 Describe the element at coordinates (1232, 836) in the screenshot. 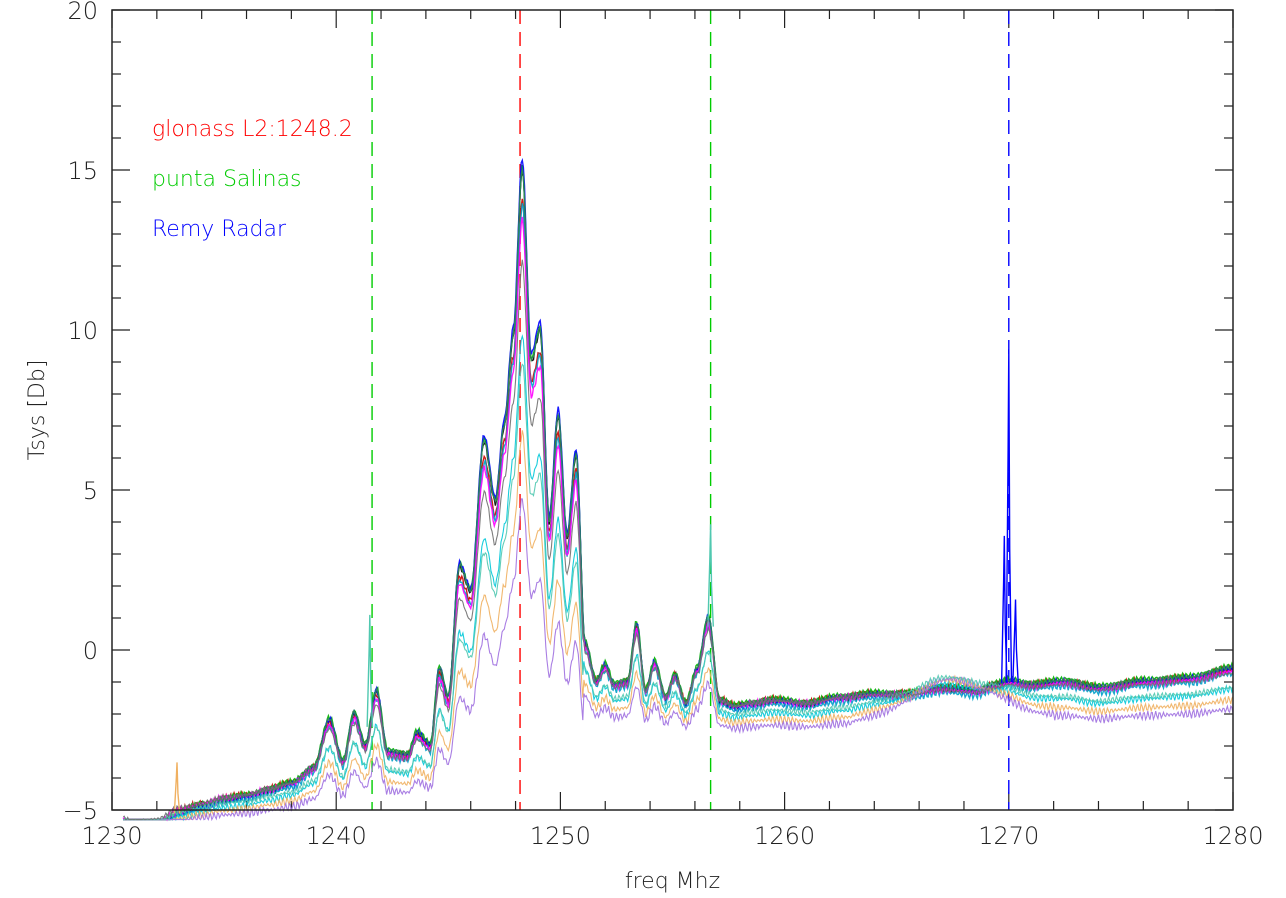

I see `x-tick-label: 1280` at that location.